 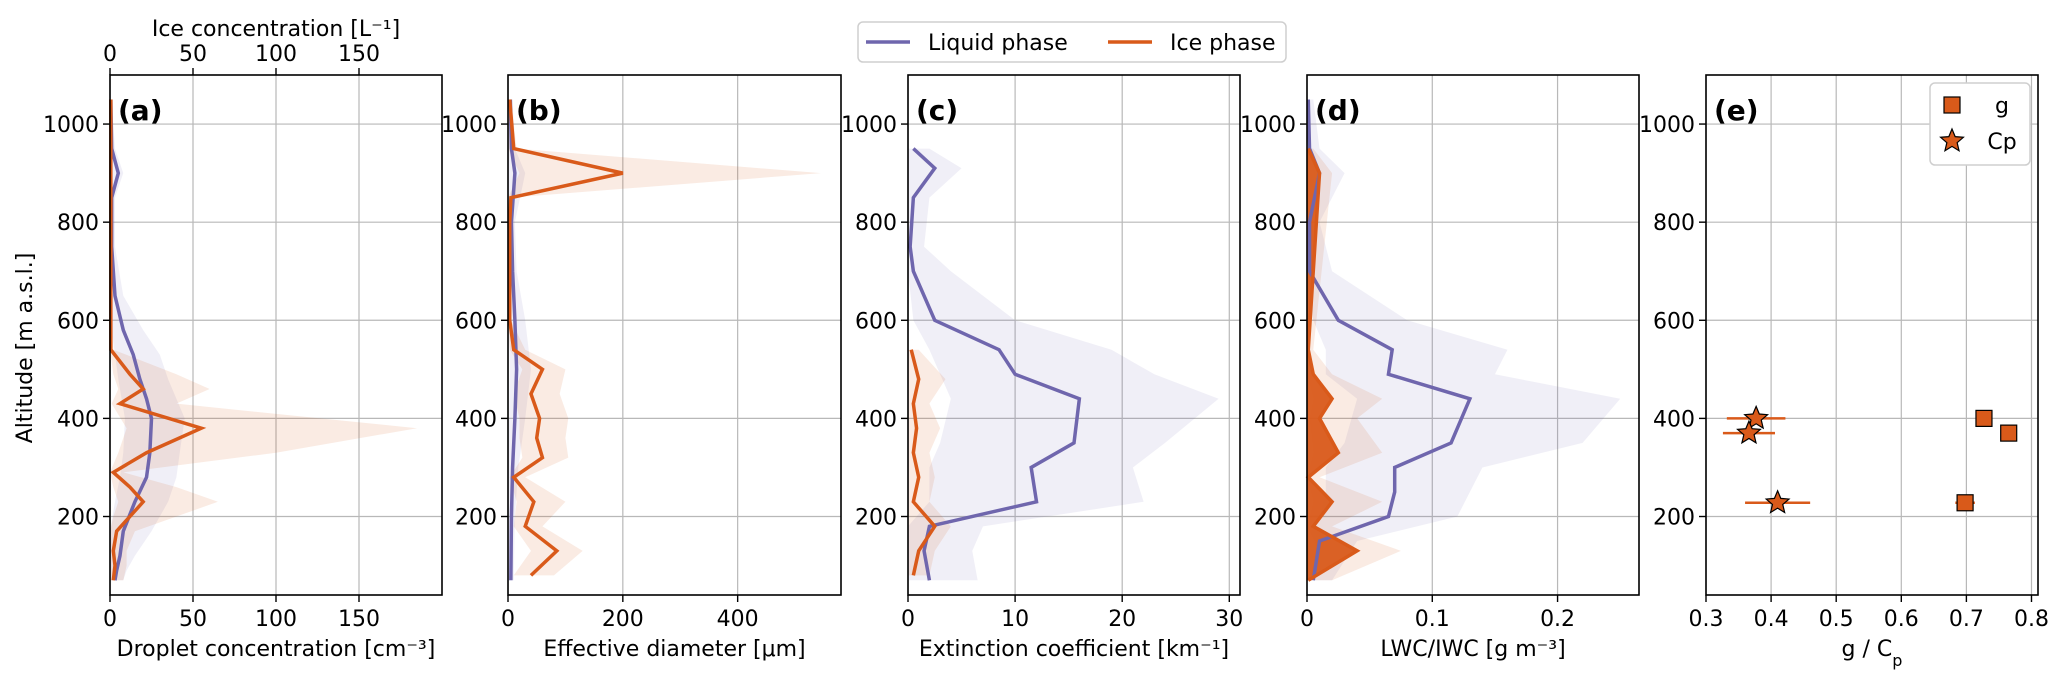 I want to click on x-tick-label-3: 0.6, so click(x=1901, y=619).